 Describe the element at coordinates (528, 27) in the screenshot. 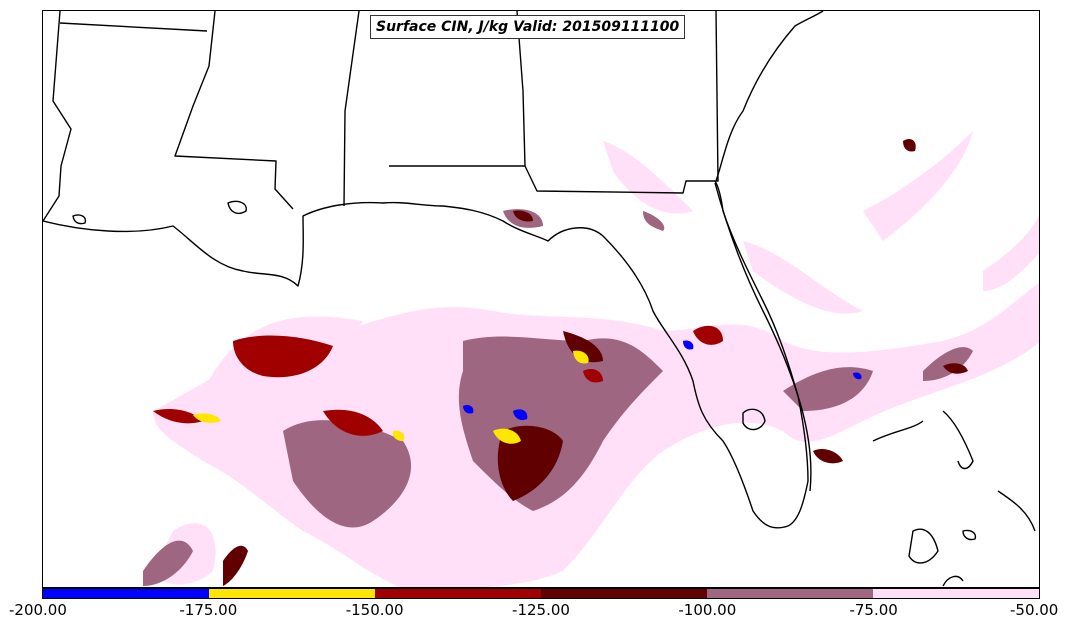

I see `map-title: Surface CIN, J/kg Valid: 201509111100` at that location.